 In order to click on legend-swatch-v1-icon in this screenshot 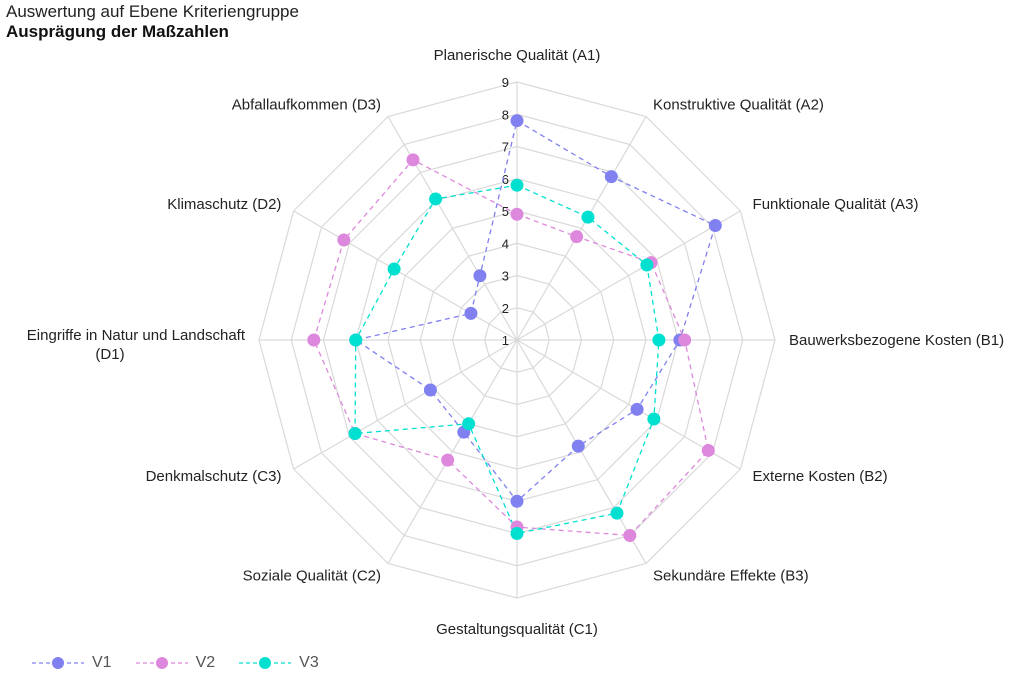, I will do `click(58, 663)`.